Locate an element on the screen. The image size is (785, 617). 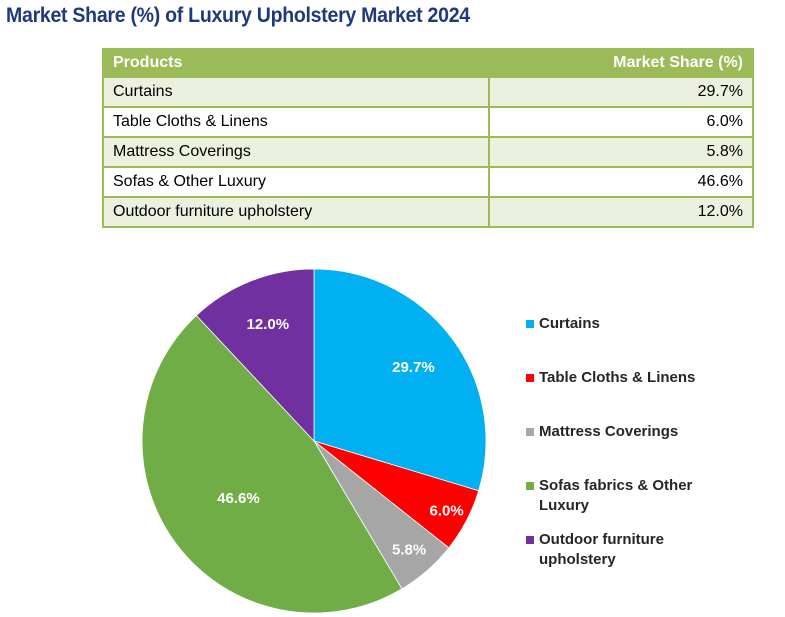
table-row: Outdoor furniture upholstery 12.0% is located at coordinates (427, 212).